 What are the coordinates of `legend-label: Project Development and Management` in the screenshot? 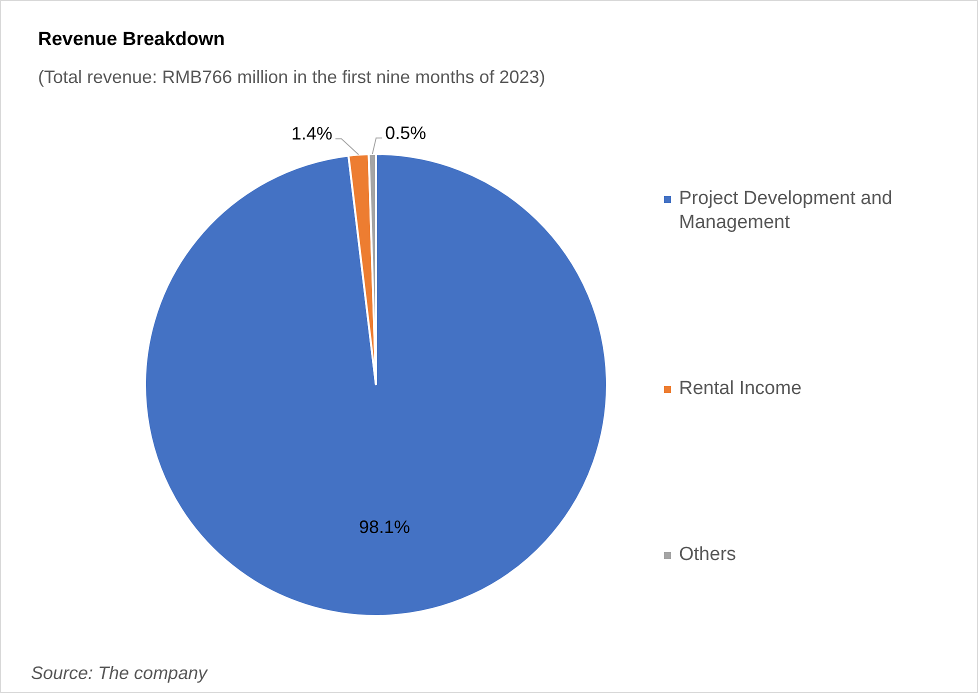 It's located at (786, 211).